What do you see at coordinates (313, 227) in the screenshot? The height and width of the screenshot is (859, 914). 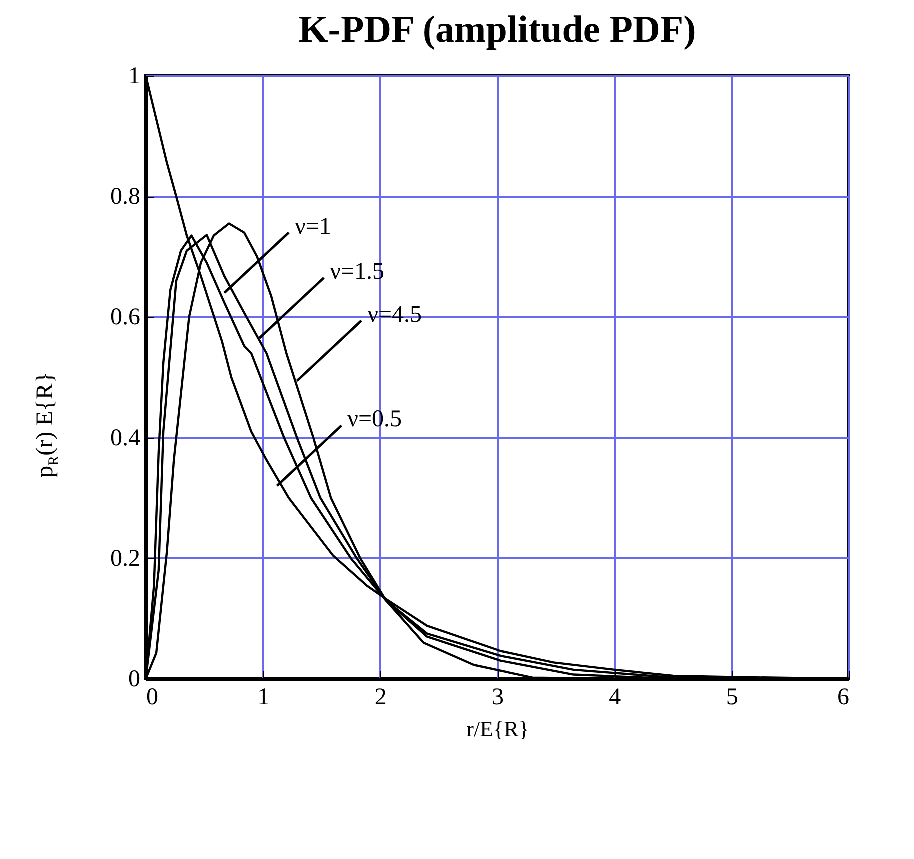 I see `annotation: ν=1` at bounding box center [313, 227].